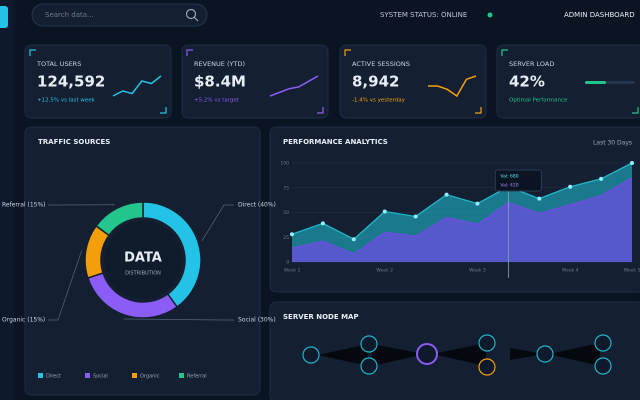 The width and height of the screenshot is (640, 400). Describe the element at coordinates (292, 271) in the screenshot. I see `x-tick-label: Week 1` at that location.